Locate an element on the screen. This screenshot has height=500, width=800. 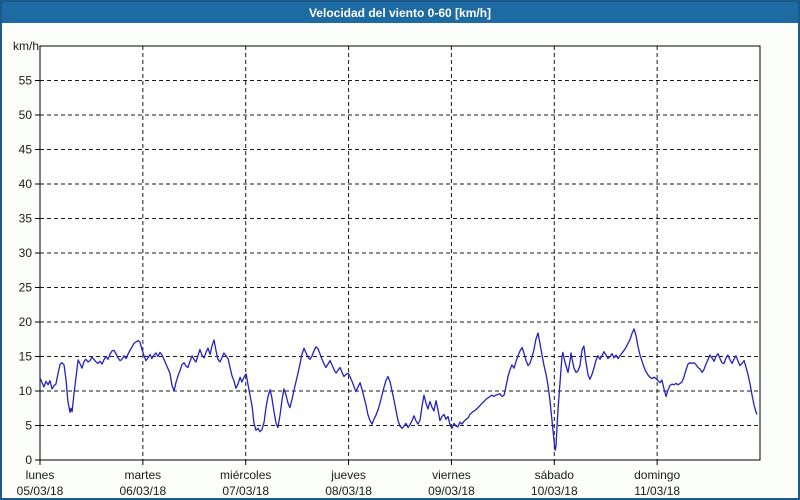
y-tick-label: 0 is located at coordinates (28, 460).